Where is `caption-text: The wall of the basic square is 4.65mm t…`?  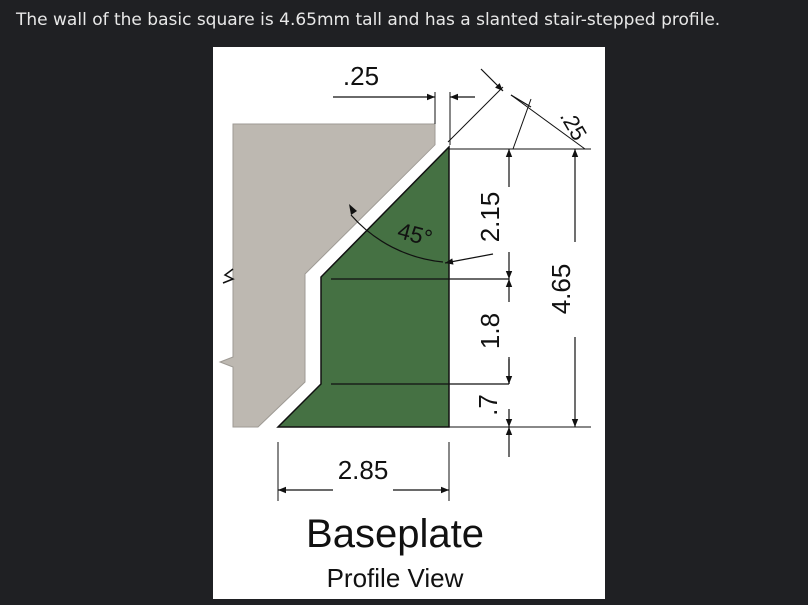
caption-text: The wall of the basic square is 4.65mm t… is located at coordinates (368, 20).